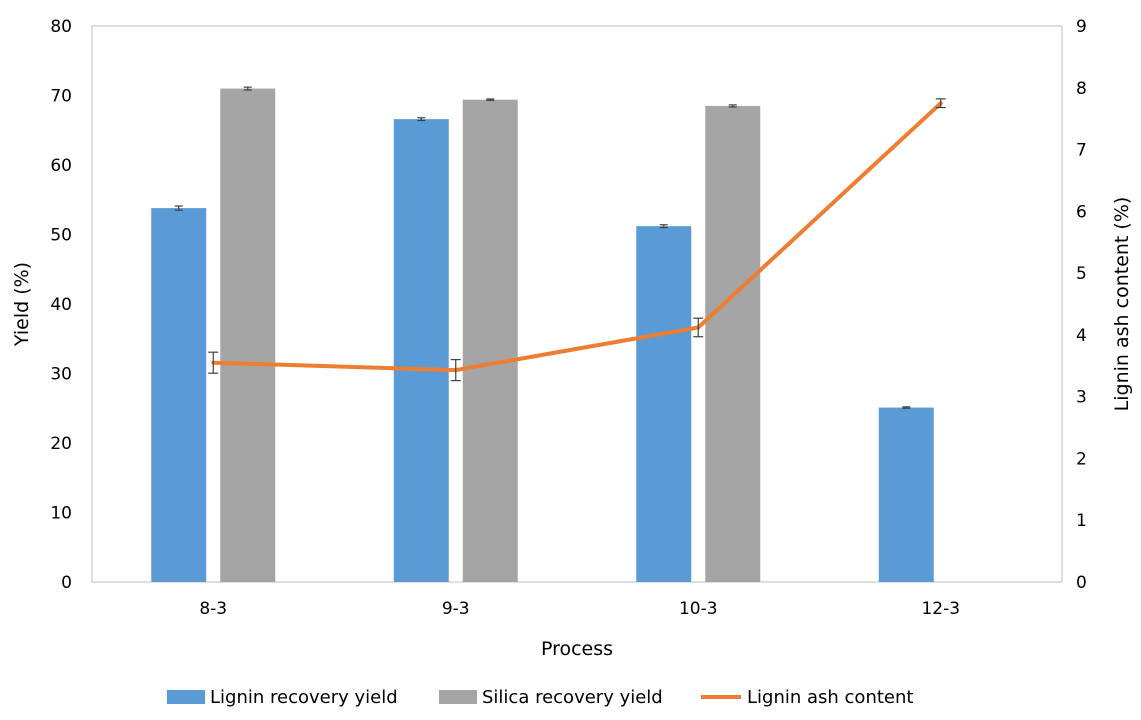 The height and width of the screenshot is (720, 1141). What do you see at coordinates (61, 97) in the screenshot?
I see `y-tick-label: 70` at bounding box center [61, 97].